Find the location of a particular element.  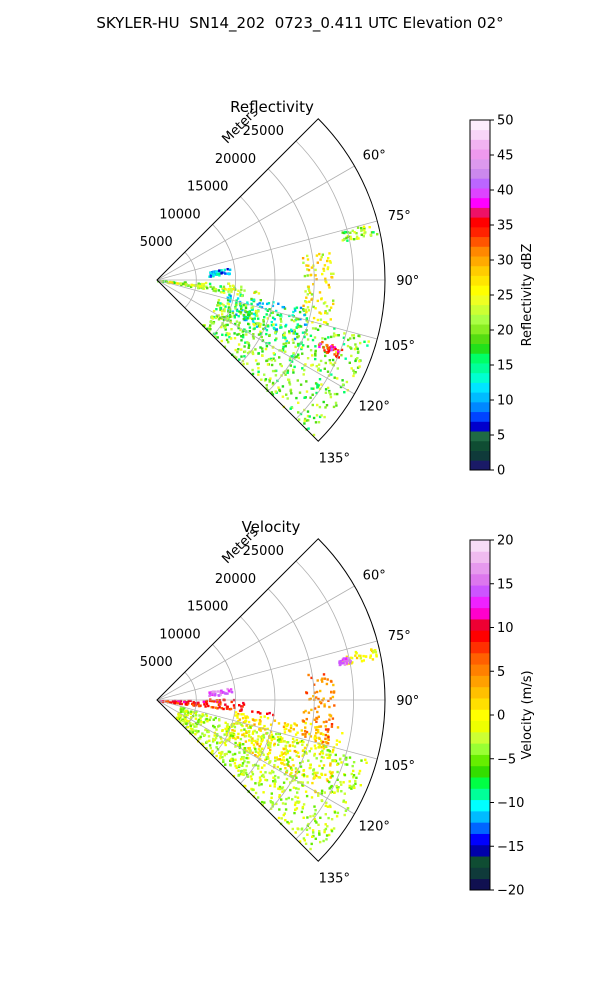

theta-tick-label: 120° is located at coordinates (374, 826).